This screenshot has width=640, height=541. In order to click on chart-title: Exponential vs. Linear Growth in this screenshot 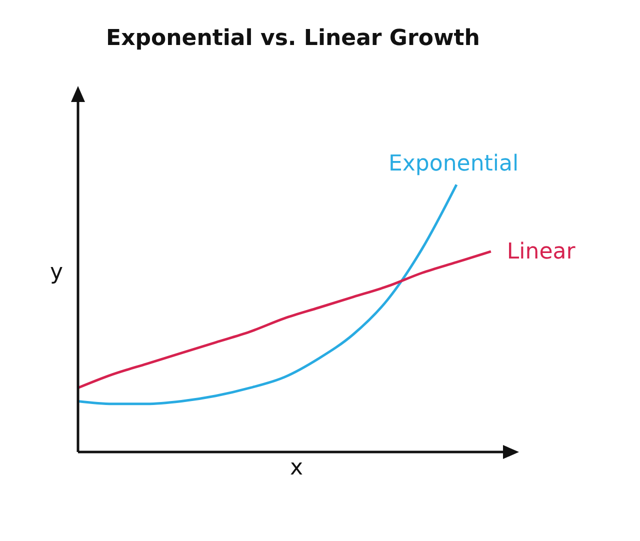, I will do `click(293, 38)`.